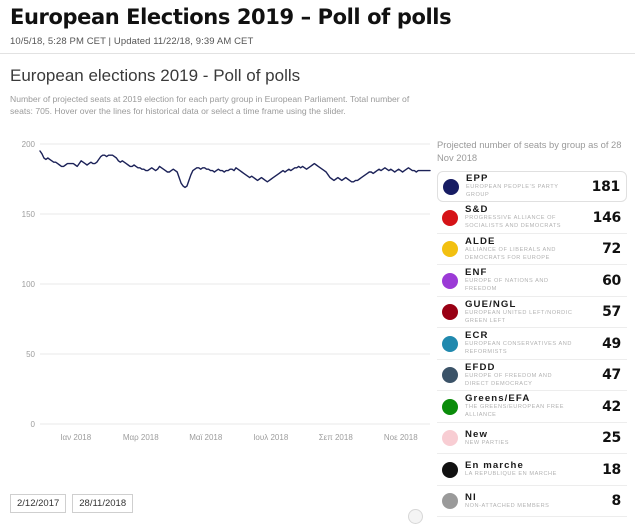 The height and width of the screenshot is (524, 635). What do you see at coordinates (477, 179) in the screenshot?
I see `legend-party-abbr: EPP` at bounding box center [477, 179].